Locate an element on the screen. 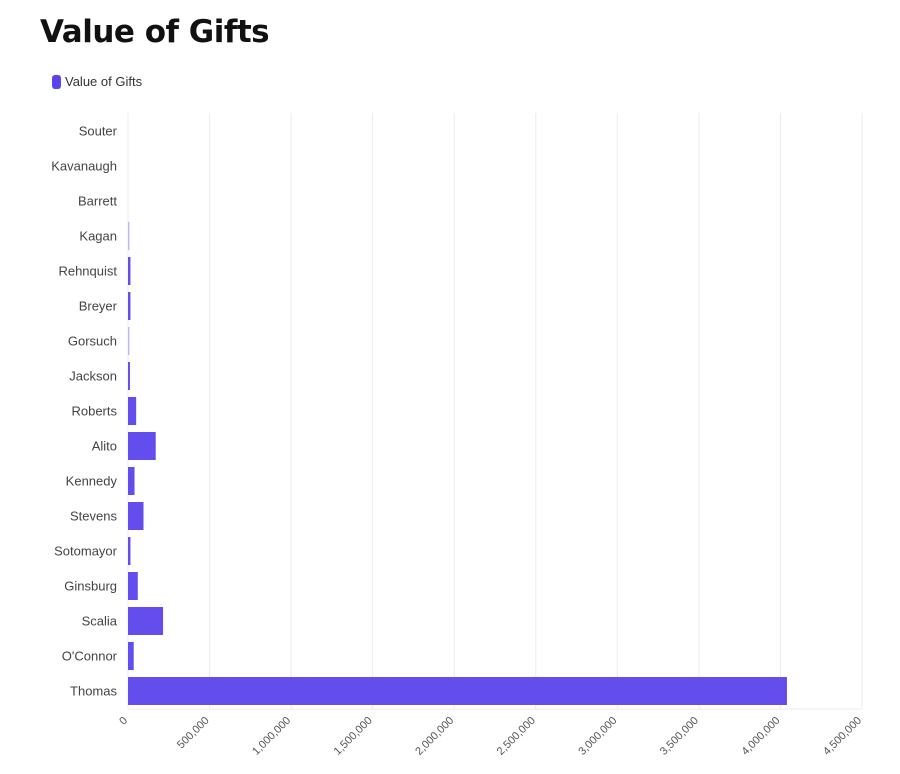 This screenshot has height=774, width=900. category-label: Sotomayor is located at coordinates (86, 551).